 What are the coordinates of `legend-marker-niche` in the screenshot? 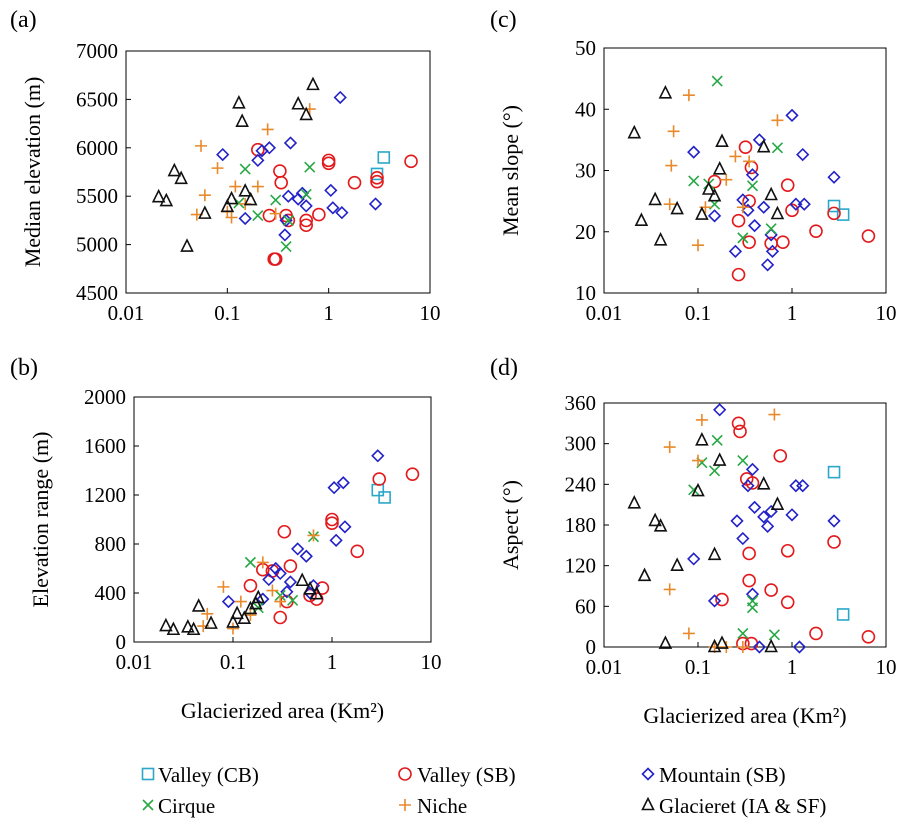 It's located at (405, 805).